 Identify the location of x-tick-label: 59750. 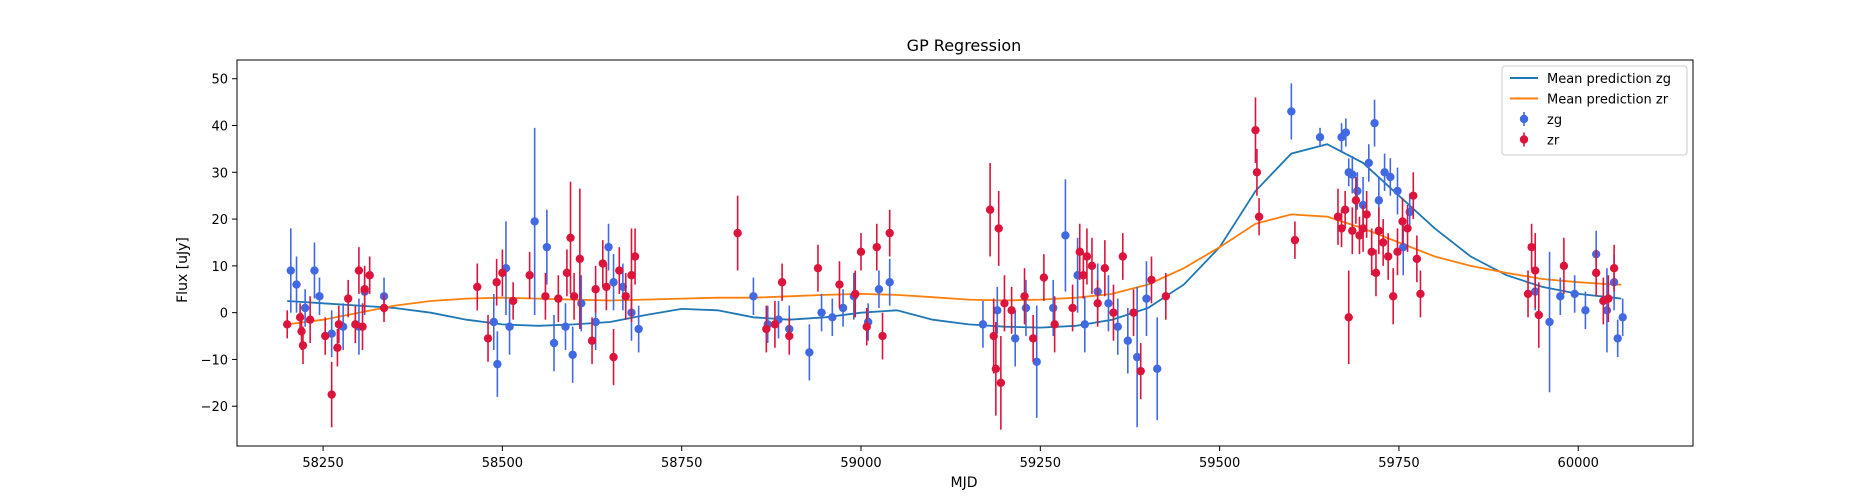
(1398, 463).